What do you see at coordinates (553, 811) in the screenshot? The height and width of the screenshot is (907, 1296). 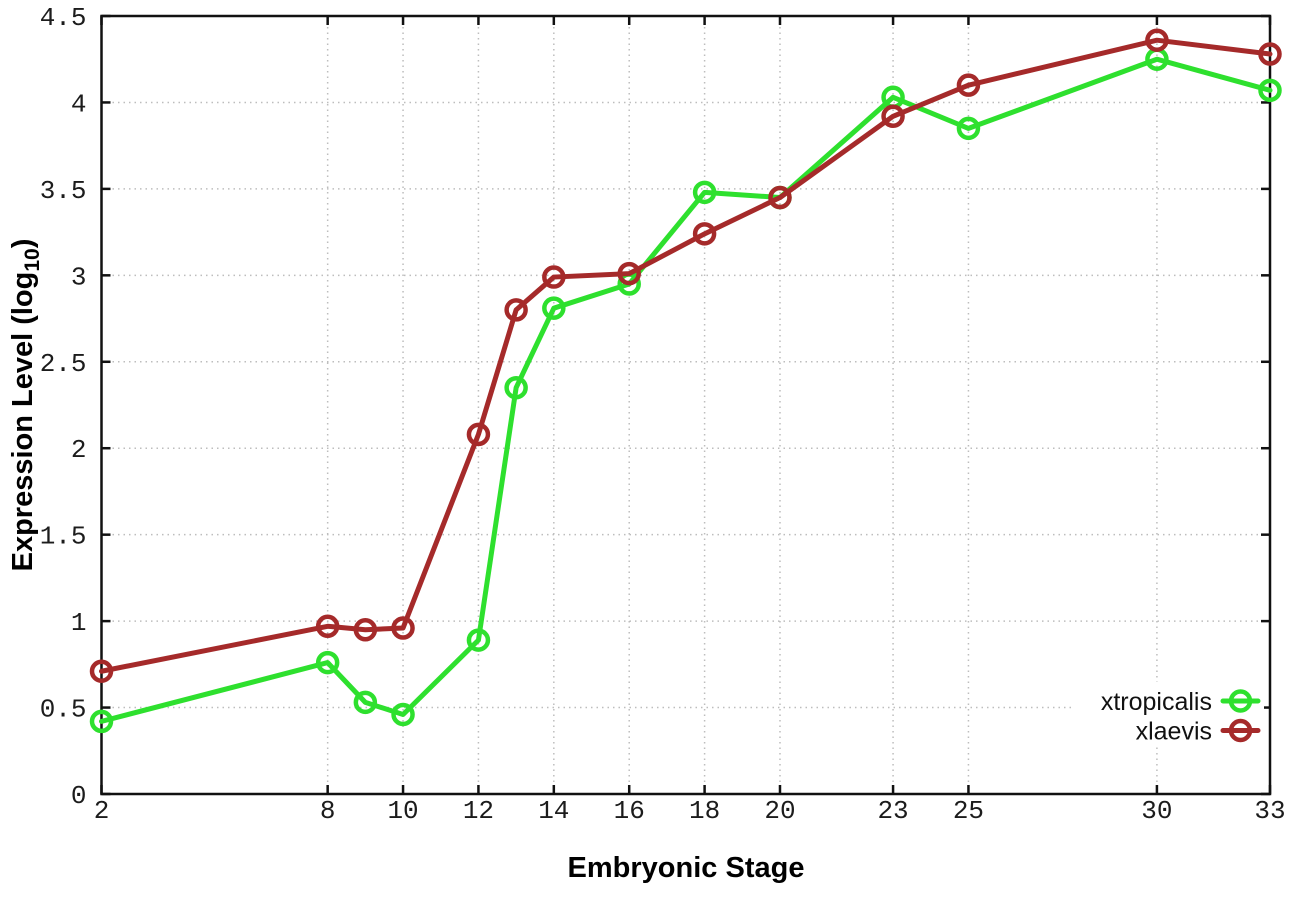 I see `x-tick-label: 14` at bounding box center [553, 811].